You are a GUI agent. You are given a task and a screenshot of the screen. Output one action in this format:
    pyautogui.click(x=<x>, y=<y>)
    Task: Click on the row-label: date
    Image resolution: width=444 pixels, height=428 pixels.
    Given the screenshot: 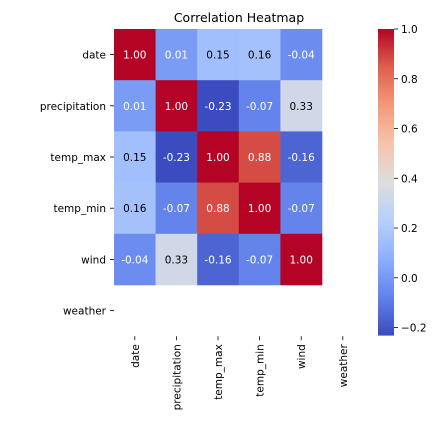 What is the action you would take?
    pyautogui.click(x=94, y=56)
    